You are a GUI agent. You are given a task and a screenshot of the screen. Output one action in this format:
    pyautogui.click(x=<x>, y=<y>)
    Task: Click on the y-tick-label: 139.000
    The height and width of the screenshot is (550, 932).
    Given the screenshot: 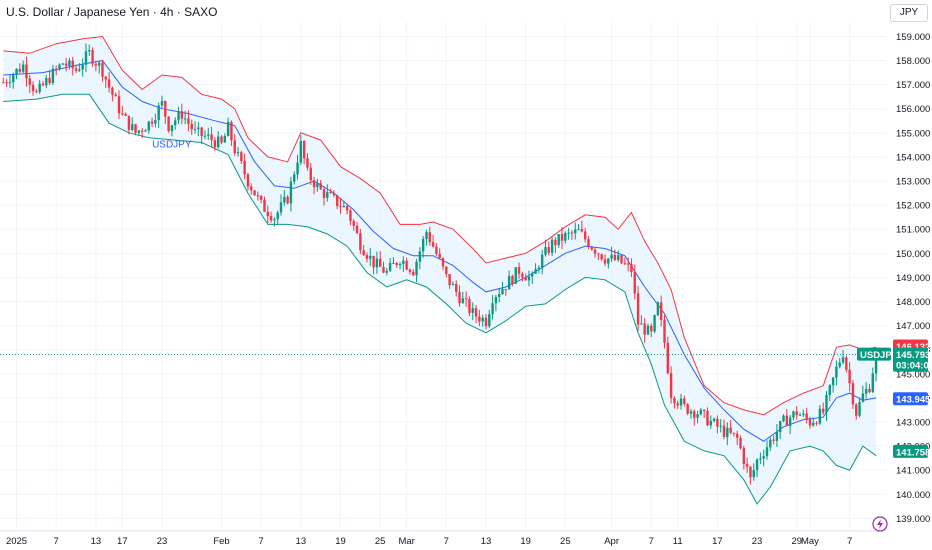 What is the action you would take?
    pyautogui.click(x=913, y=519)
    